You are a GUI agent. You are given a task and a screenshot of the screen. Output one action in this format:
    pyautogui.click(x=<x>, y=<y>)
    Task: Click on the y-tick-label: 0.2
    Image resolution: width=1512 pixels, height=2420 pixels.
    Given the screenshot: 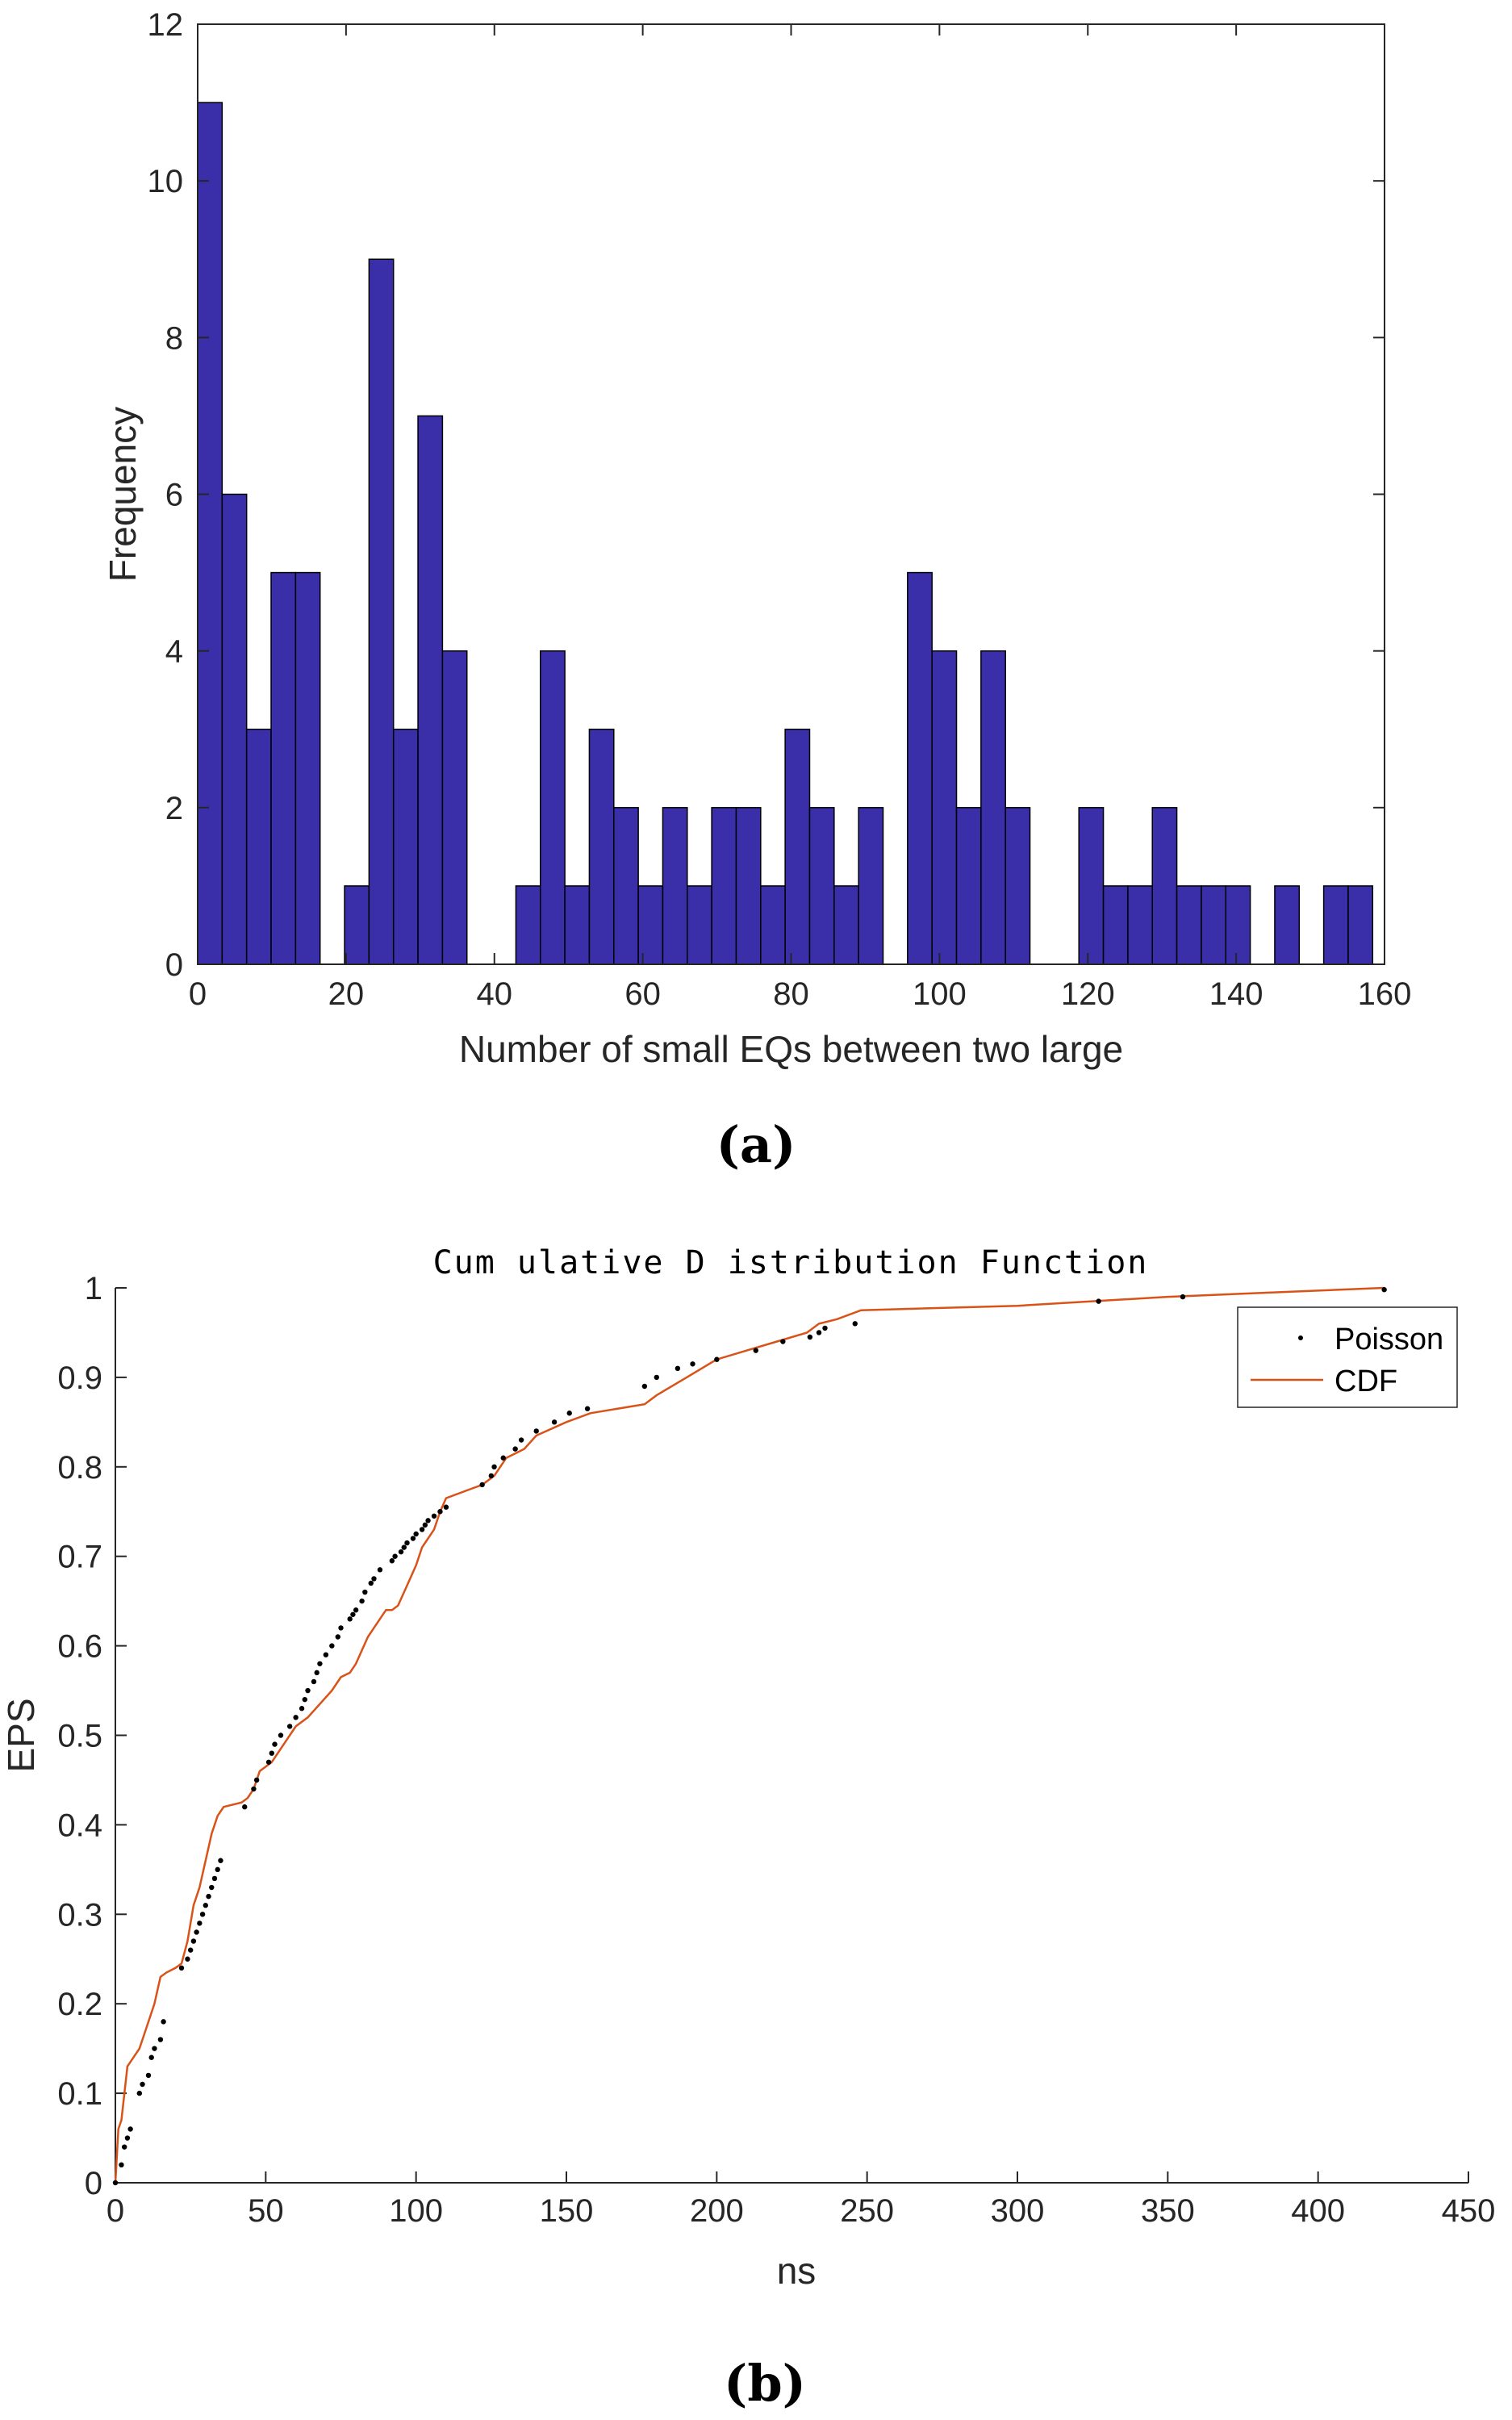 What is the action you would take?
    pyautogui.click(x=79, y=2004)
    